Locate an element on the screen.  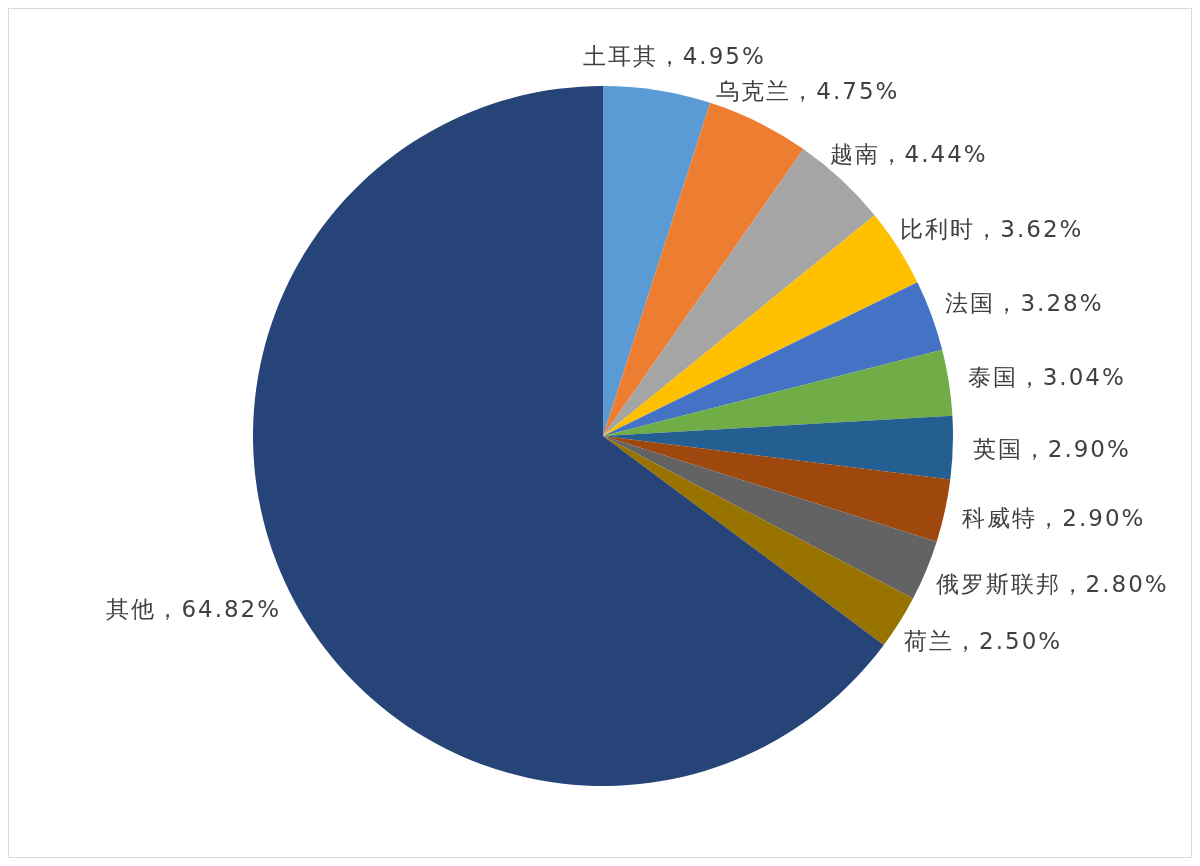
slice-label: 荷兰，2.50% is located at coordinates (983, 640).